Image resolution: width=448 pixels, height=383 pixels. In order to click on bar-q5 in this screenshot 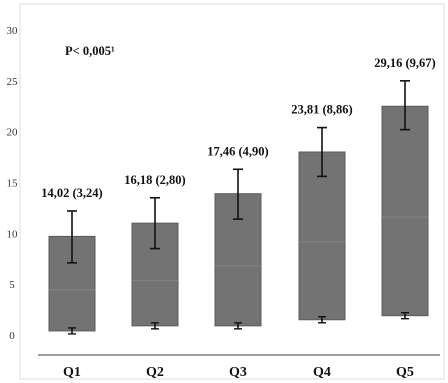, I will do `click(405, 211)`.